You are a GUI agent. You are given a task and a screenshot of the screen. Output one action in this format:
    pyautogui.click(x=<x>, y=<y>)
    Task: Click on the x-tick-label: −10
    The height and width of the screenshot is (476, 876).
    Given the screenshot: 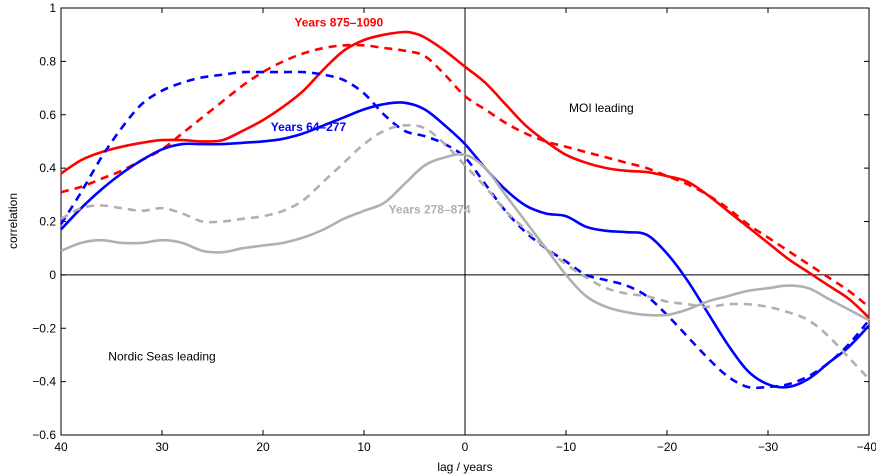 What is the action you would take?
    pyautogui.click(x=566, y=447)
    